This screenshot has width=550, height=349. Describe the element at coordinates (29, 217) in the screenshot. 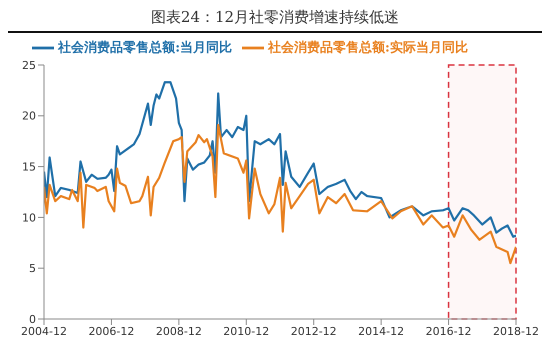

I see `y-tick-label: 10` at that location.